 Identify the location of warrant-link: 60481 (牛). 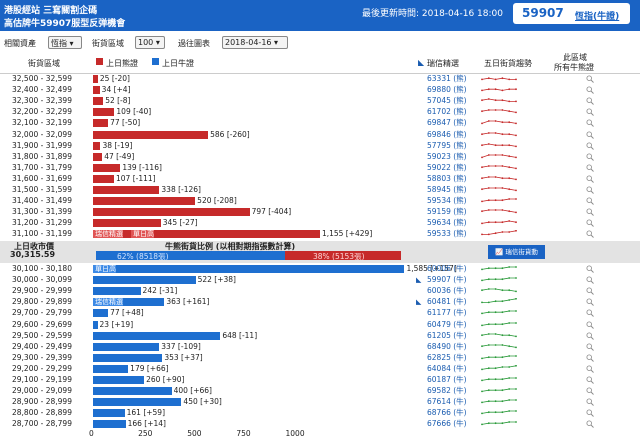
(447, 302).